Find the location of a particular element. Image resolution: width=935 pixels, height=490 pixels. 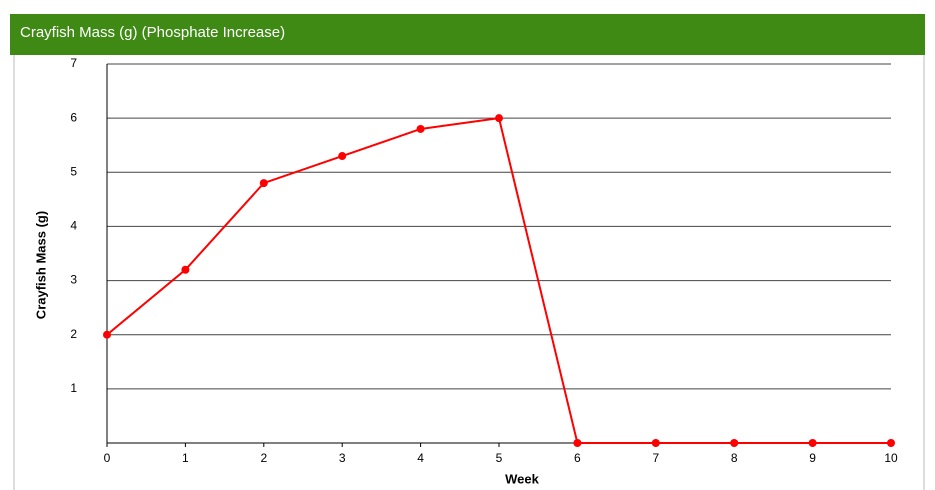

x-tick-label: 2 is located at coordinates (263, 458).